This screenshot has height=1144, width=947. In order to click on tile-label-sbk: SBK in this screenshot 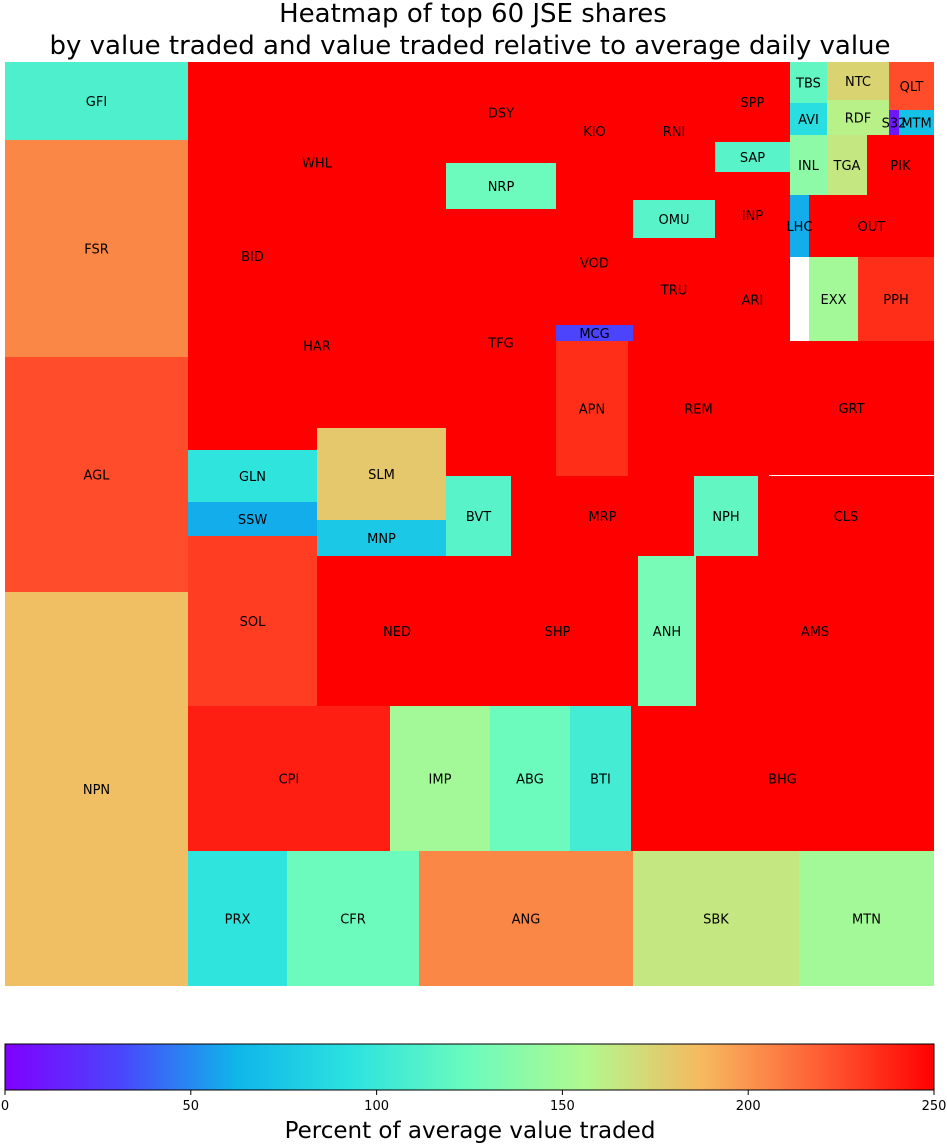, I will do `click(716, 920)`.